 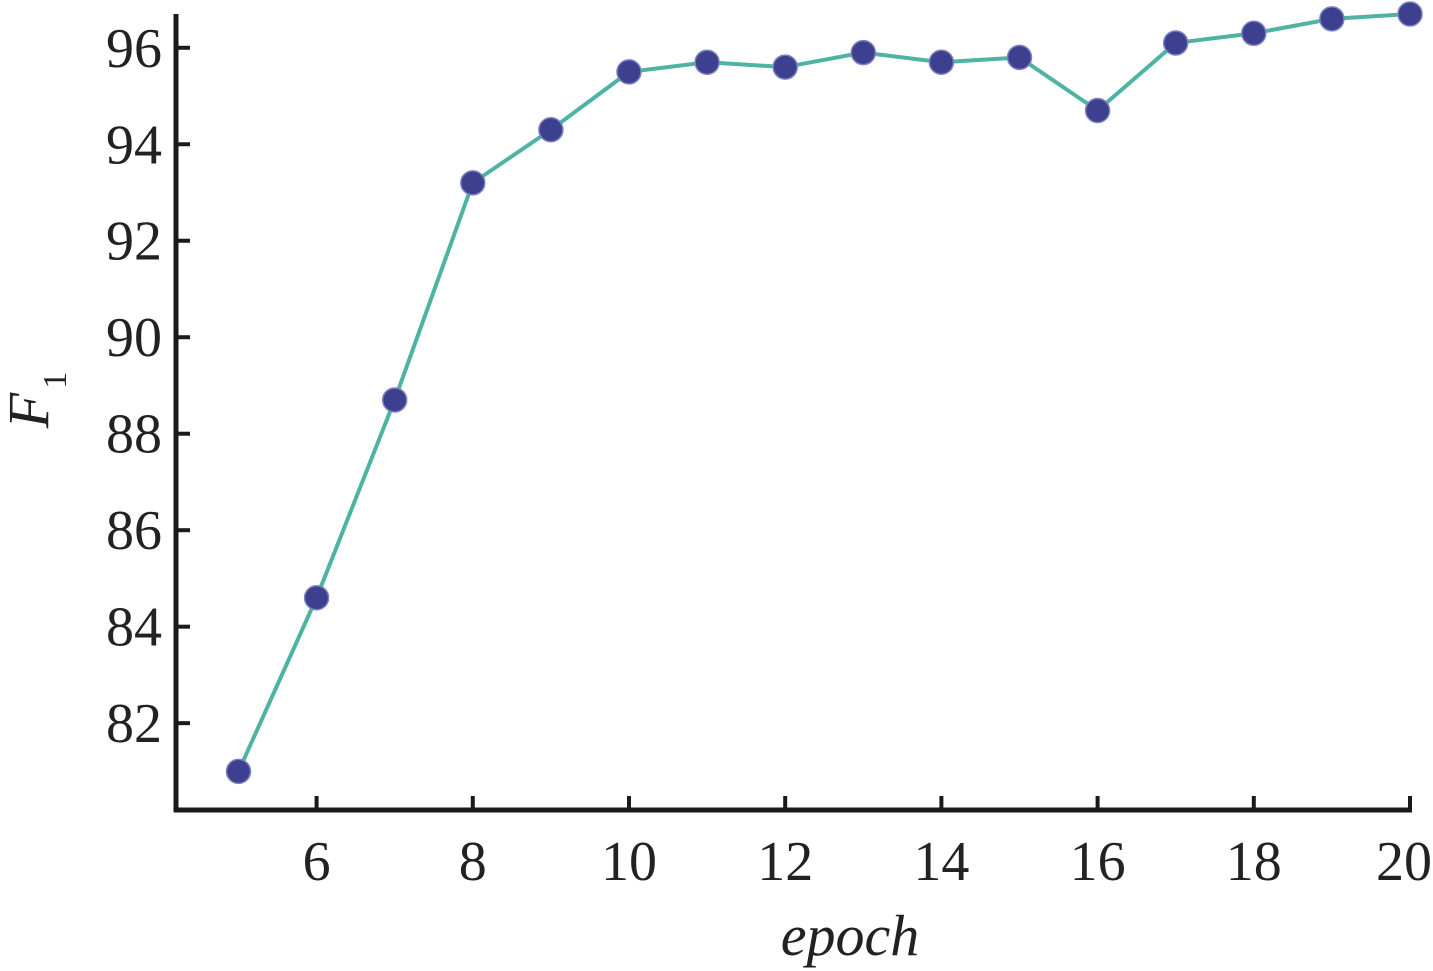 I want to click on y-axis-title-main: F, so click(x=30, y=410).